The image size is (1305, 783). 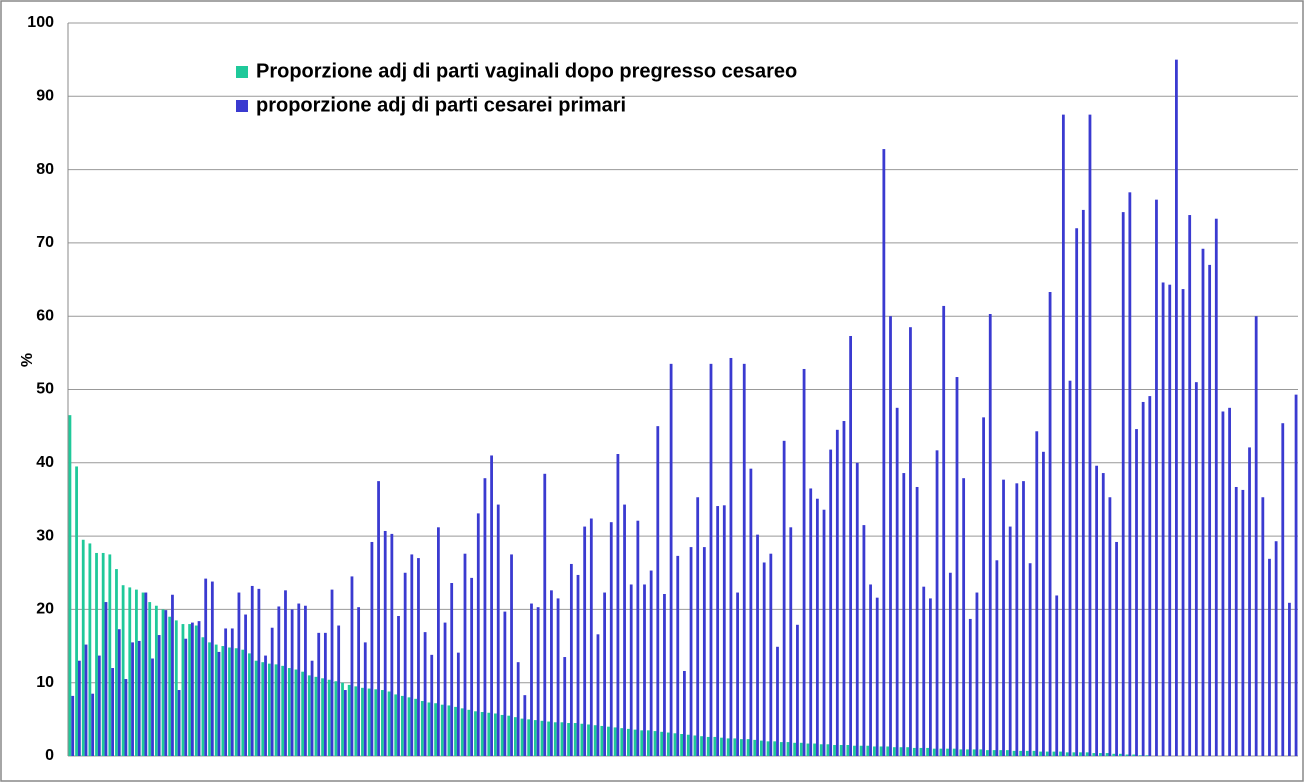 What do you see at coordinates (45, 682) in the screenshot?
I see `y-tick-label: 10` at bounding box center [45, 682].